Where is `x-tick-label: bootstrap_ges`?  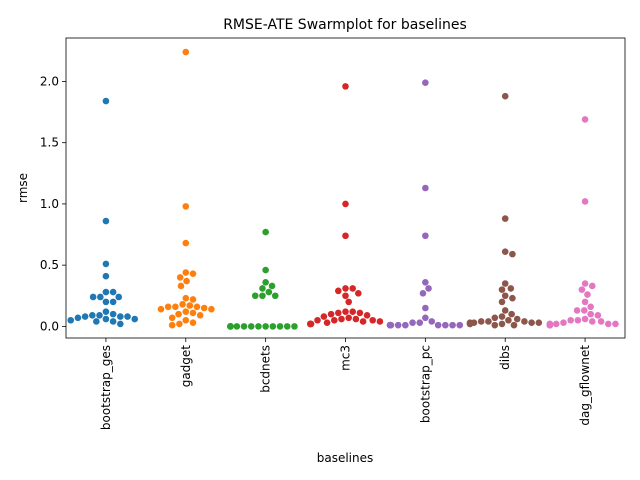 x-tick-label: bootstrap_ges is located at coordinates (106, 387).